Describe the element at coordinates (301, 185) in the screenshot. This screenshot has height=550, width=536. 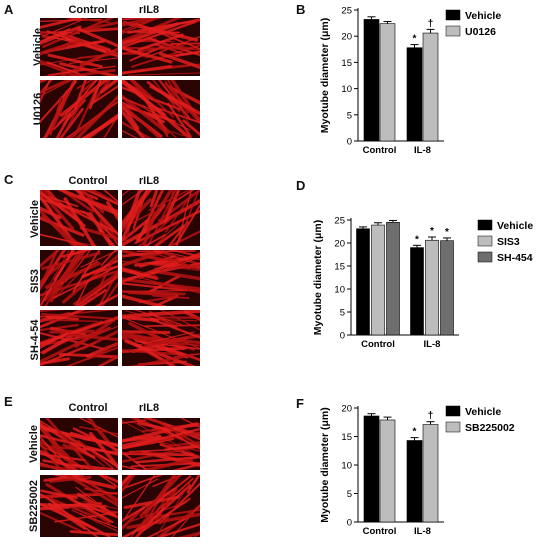
I see `panel-label-d: D` at that location.